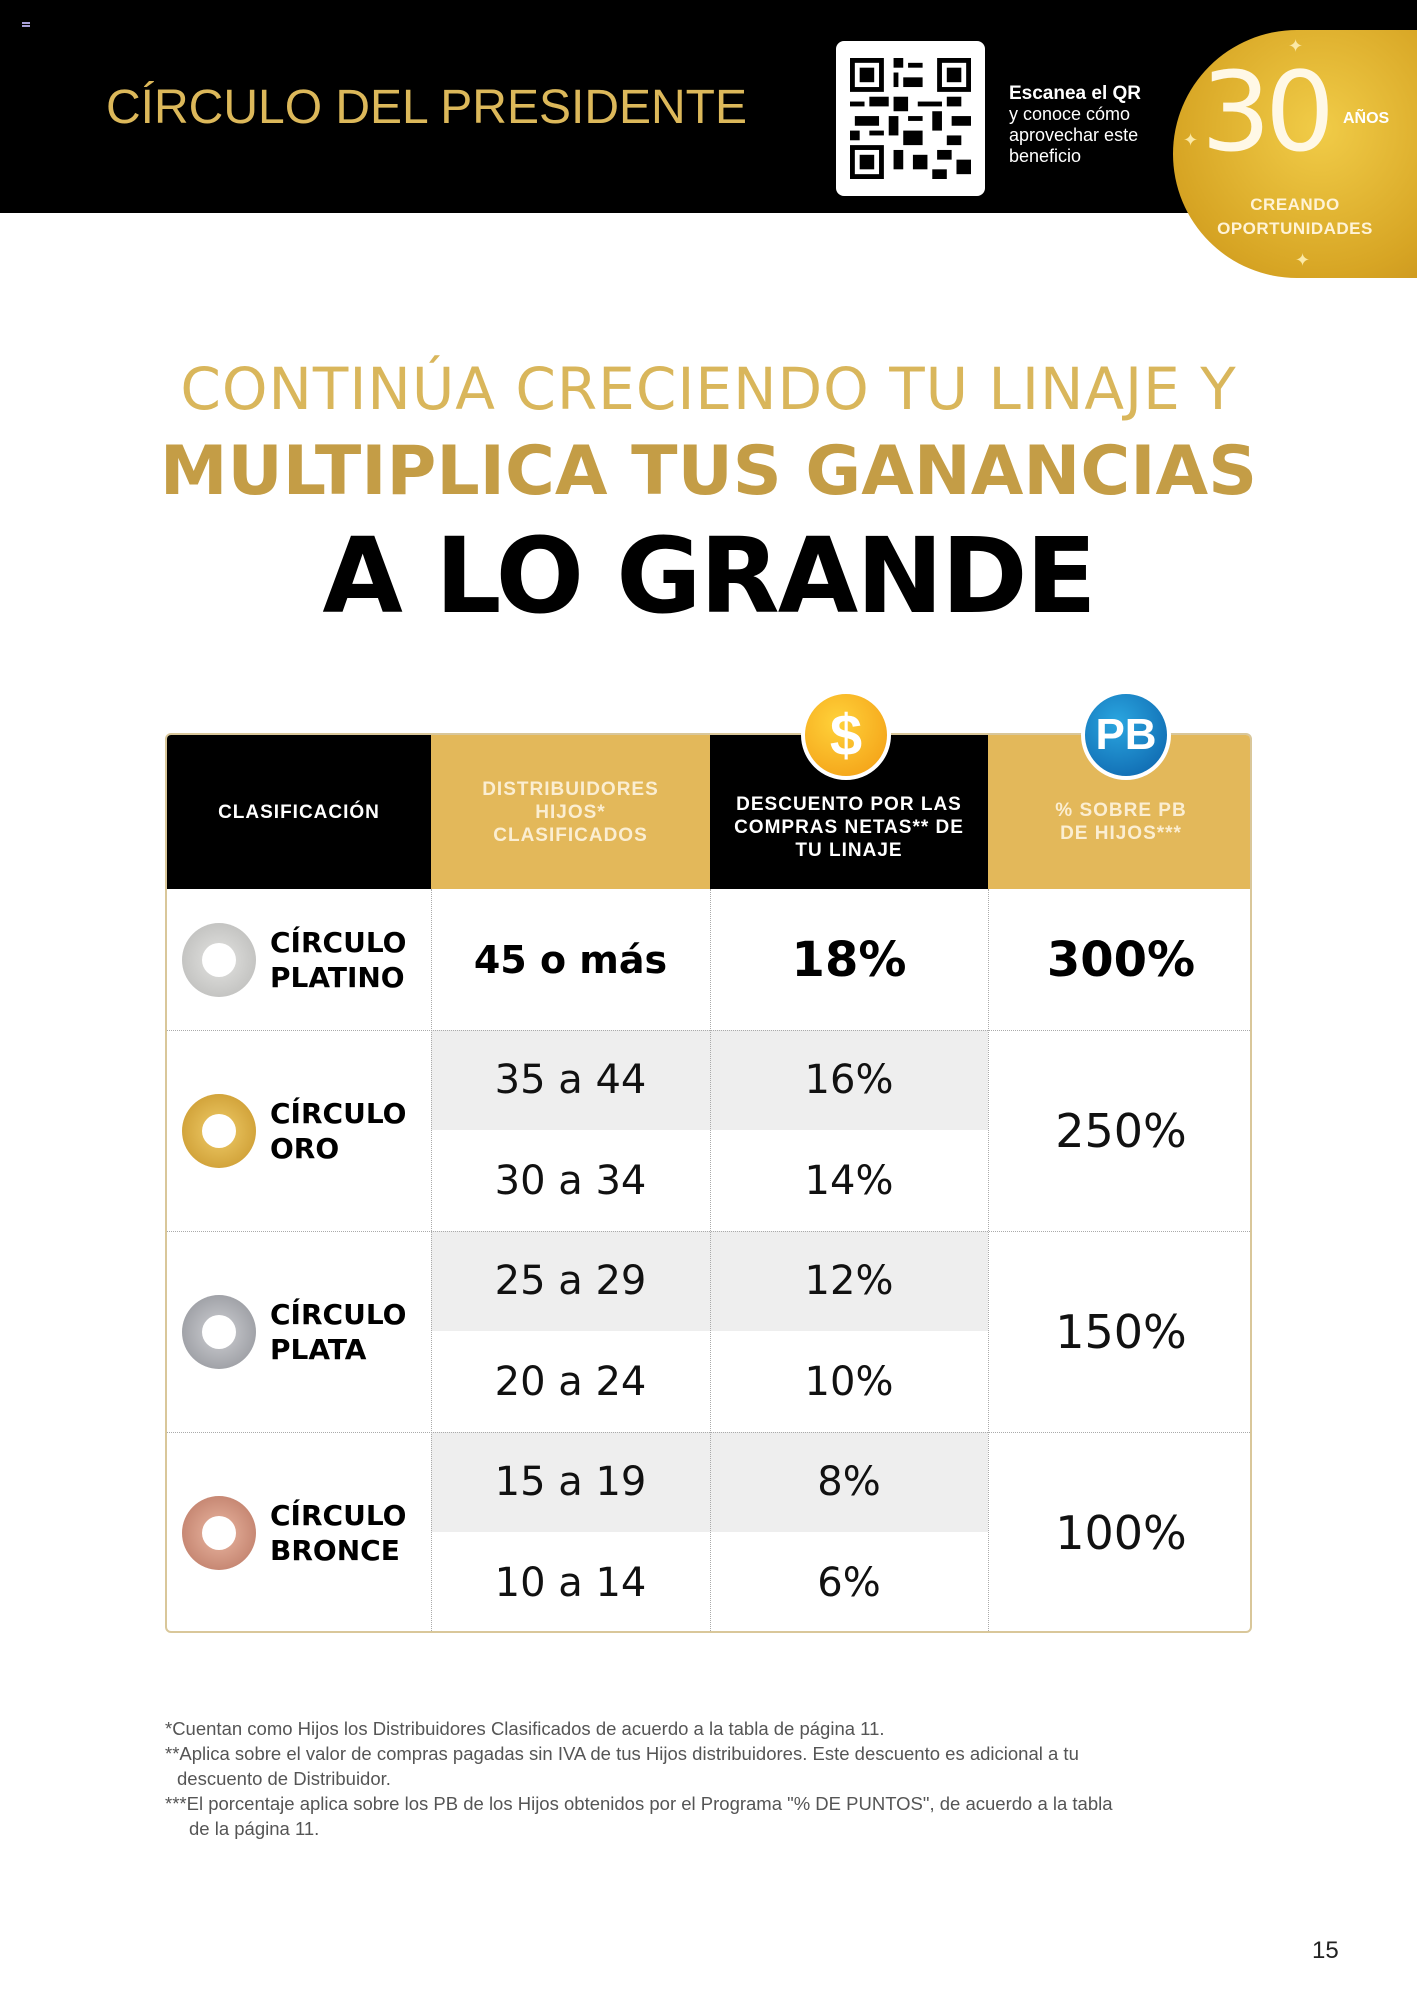 The width and height of the screenshot is (1417, 2000). I want to click on row-oro-label: CÍRCULO ORO, so click(299, 1130).